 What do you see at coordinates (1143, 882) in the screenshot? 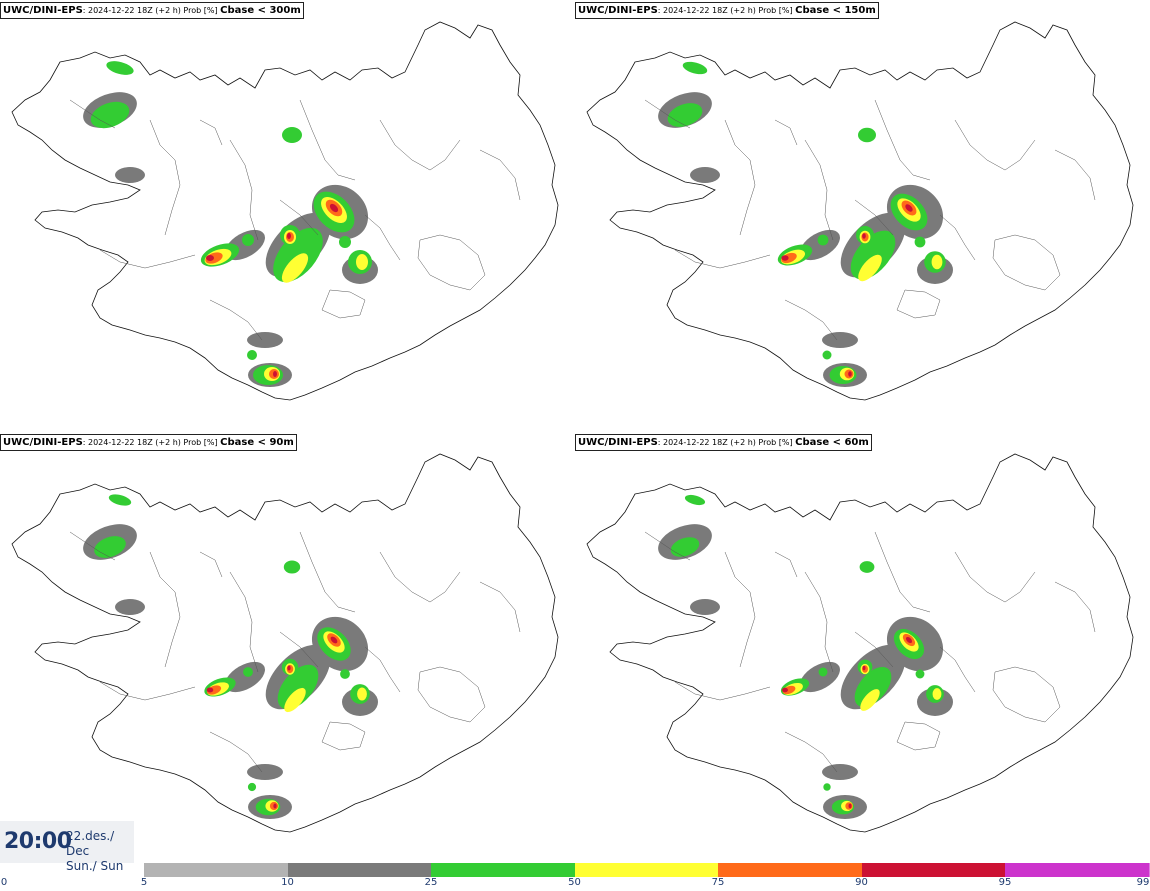
I see `legend-tick-label: 99` at bounding box center [1143, 882].